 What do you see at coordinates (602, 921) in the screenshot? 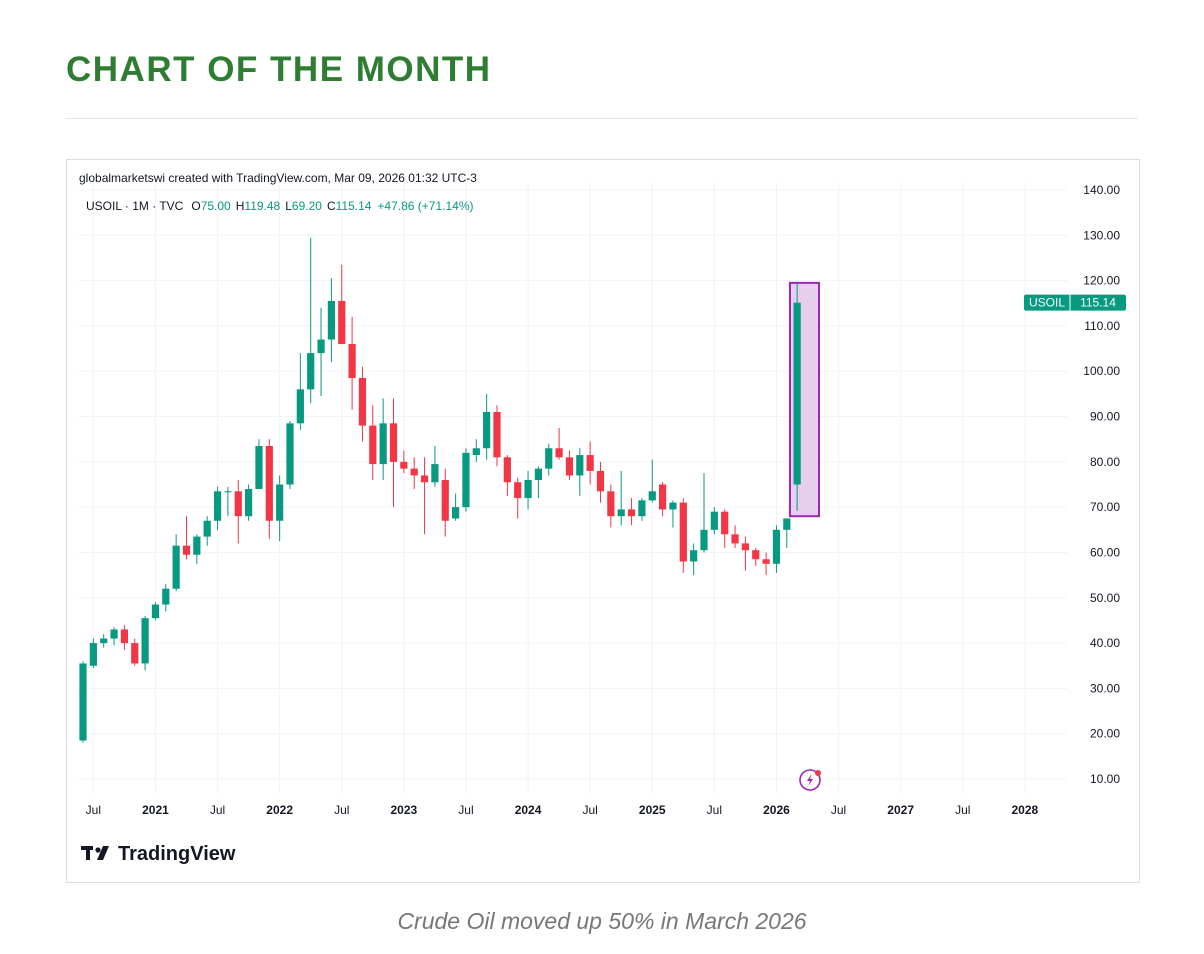
I see `chart-caption: Crude Oil moved up 50% in March 2026` at bounding box center [602, 921].